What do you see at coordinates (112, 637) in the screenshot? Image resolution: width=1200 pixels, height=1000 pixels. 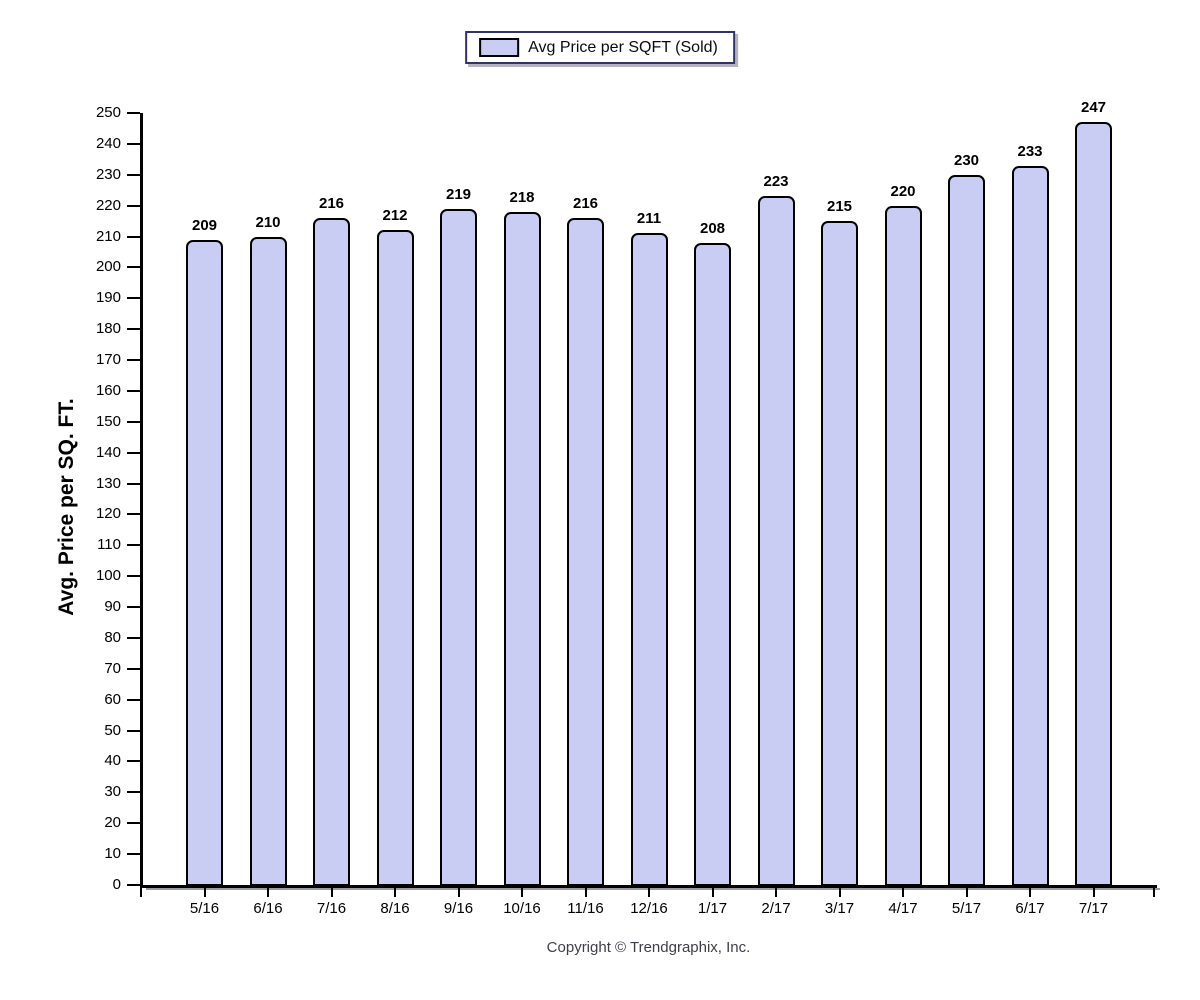 I see `y-axis-tick-label: 80` at bounding box center [112, 637].